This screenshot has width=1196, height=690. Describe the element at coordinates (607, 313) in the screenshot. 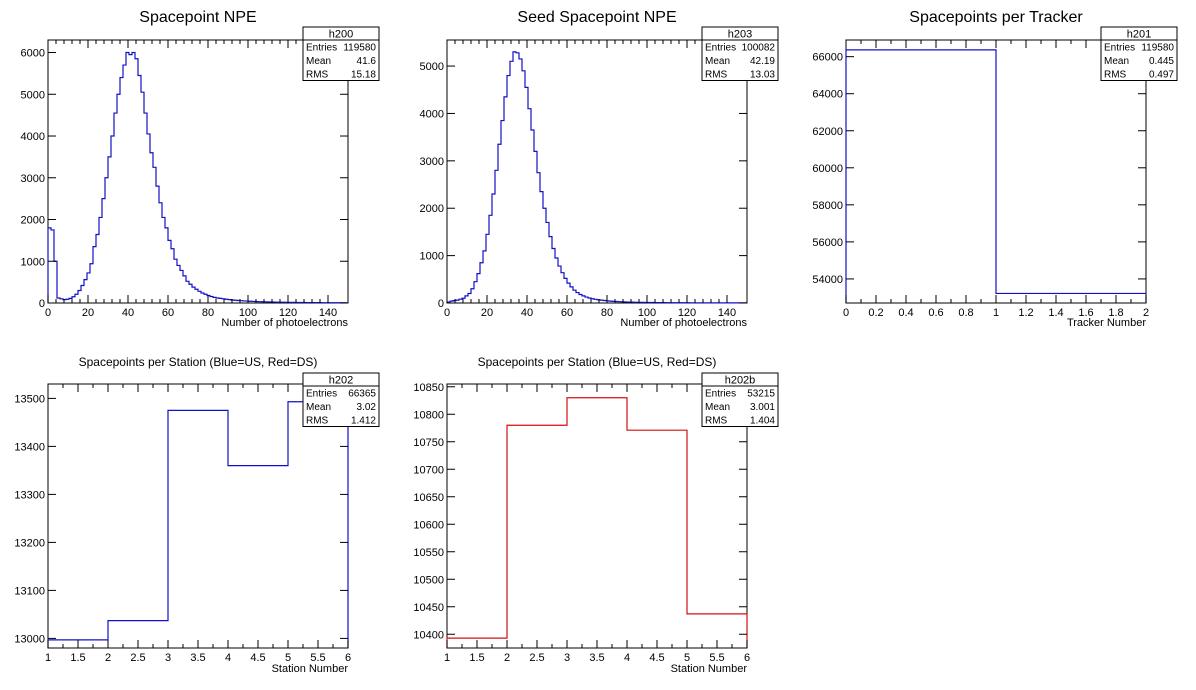

I see `x-tick-label: 80` at that location.